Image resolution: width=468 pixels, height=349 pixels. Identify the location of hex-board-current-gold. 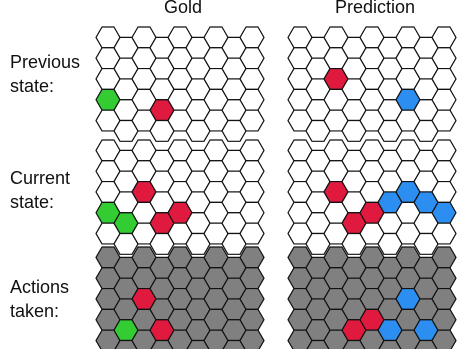
(180, 197).